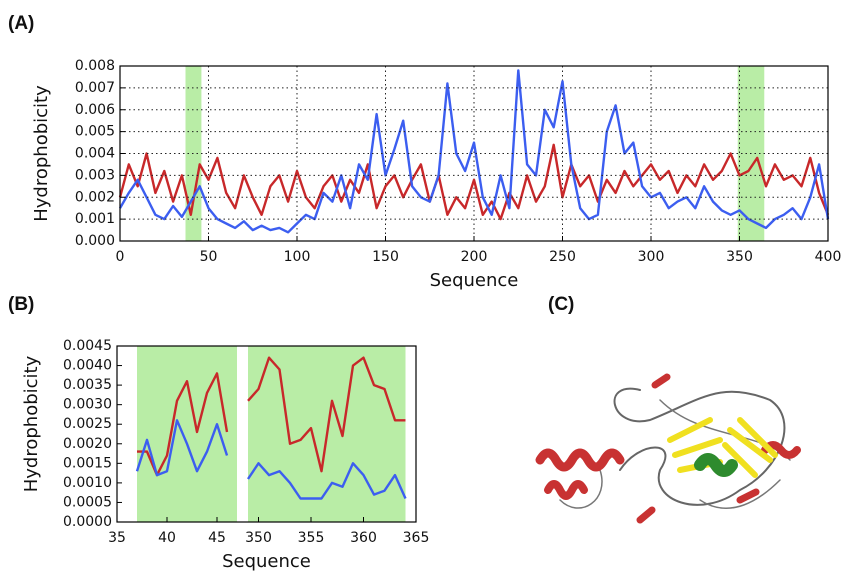  Describe the element at coordinates (167, 538) in the screenshot. I see `x-tick-label: 40` at that location.